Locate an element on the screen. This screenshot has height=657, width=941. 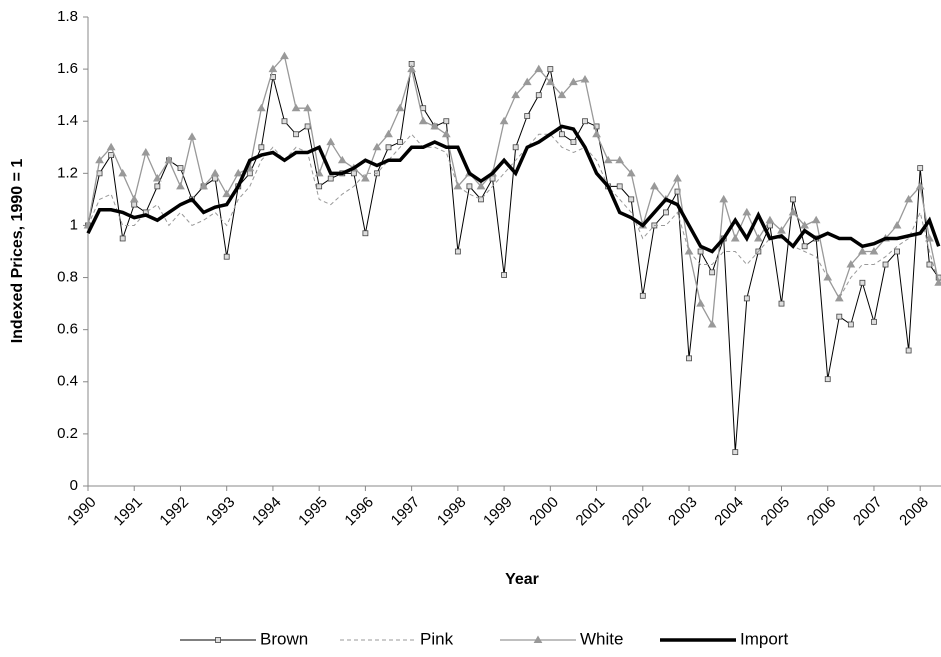
y-tick-label: 0 is located at coordinates (74, 485).